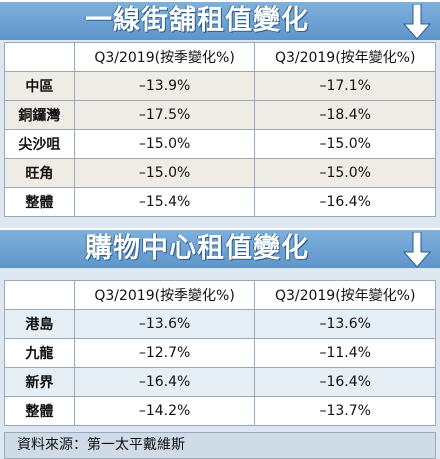 The height and width of the screenshot is (459, 440). Describe the element at coordinates (164, 86) in the screenshot. I see `qoq-value: –13.9%` at that location.